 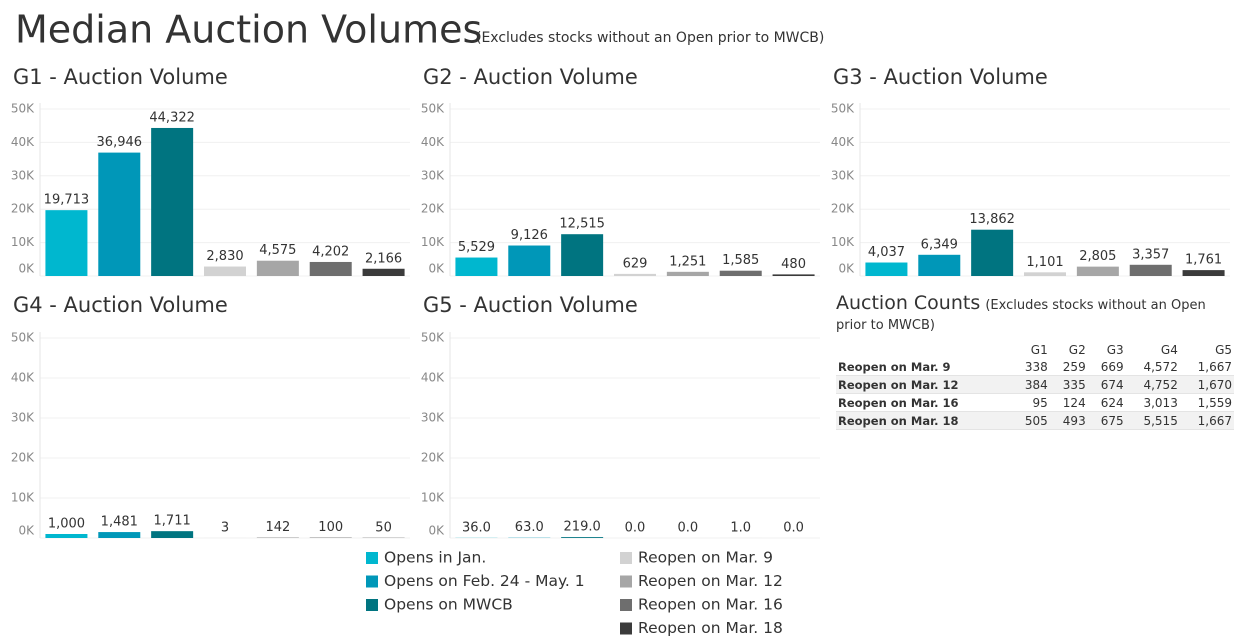 I want to click on value-label: 1,481, so click(x=119, y=522).